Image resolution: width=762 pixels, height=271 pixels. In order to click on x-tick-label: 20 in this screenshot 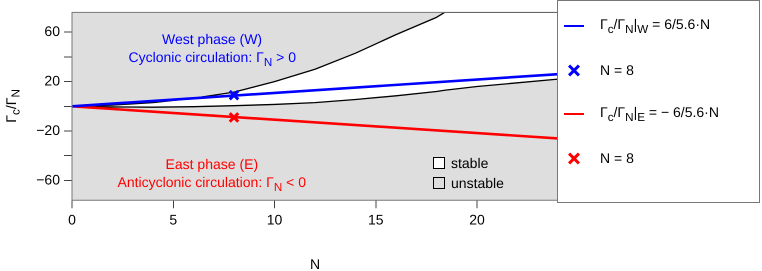, I will do `click(477, 219)`.